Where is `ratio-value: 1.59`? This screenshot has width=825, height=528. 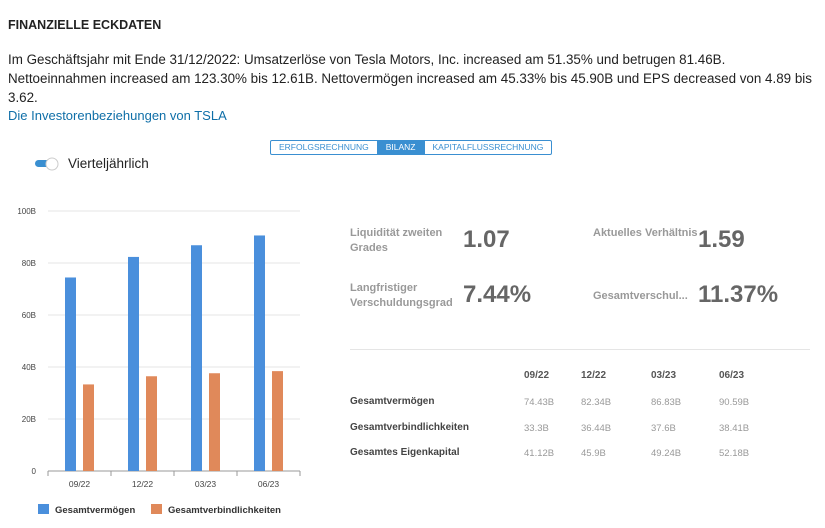
ratio-value: 1.59 is located at coordinates (721, 239).